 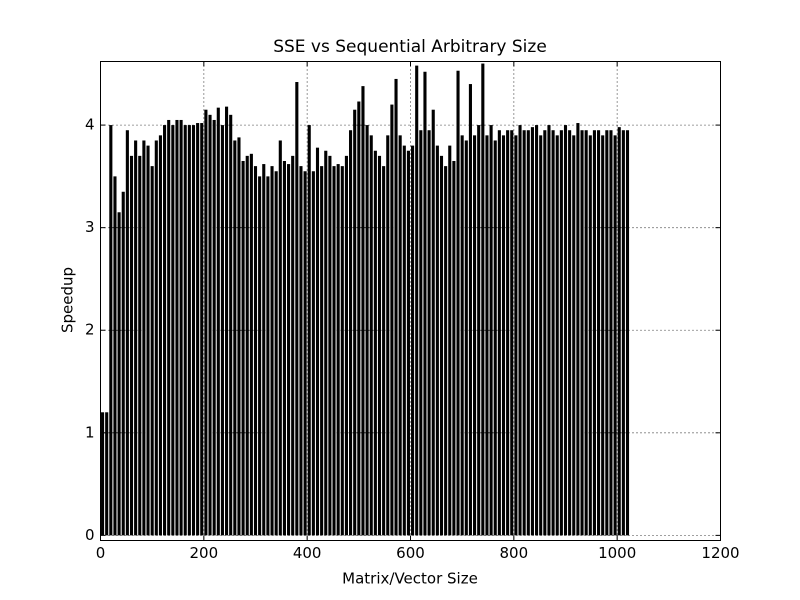 I want to click on y-tick-label: 3, so click(x=90, y=227).